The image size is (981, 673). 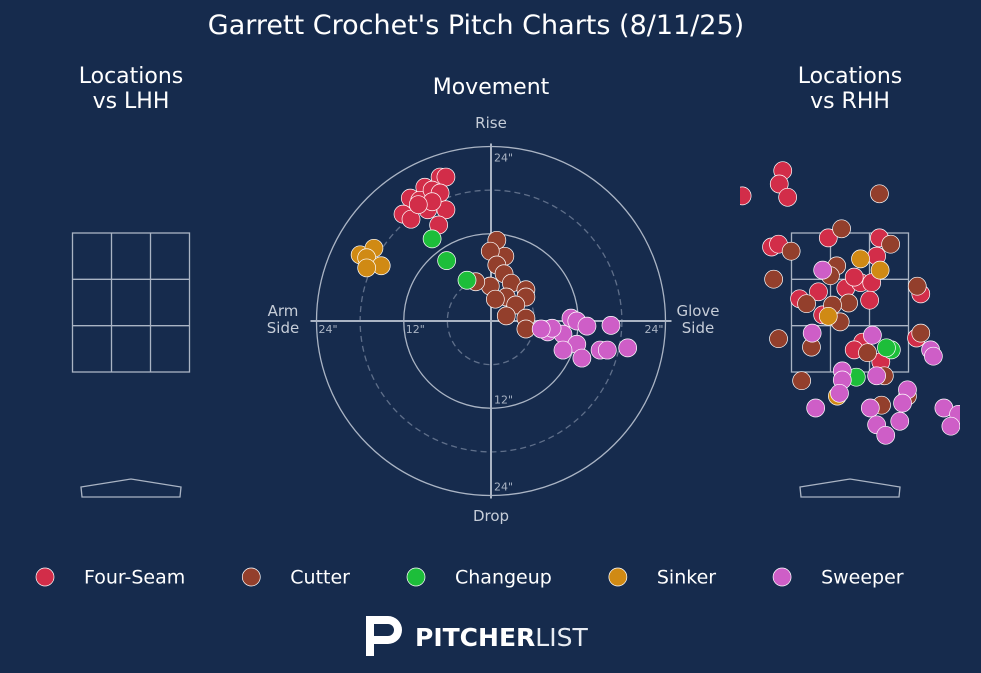 I want to click on panel-title: Locations vs RHH, so click(x=850, y=89).